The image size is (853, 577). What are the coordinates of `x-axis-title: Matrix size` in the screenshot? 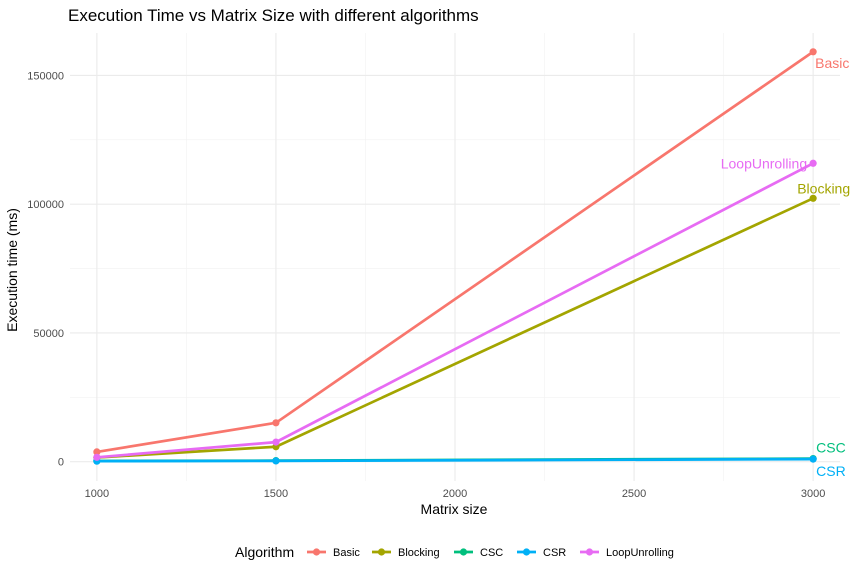 It's located at (454, 509).